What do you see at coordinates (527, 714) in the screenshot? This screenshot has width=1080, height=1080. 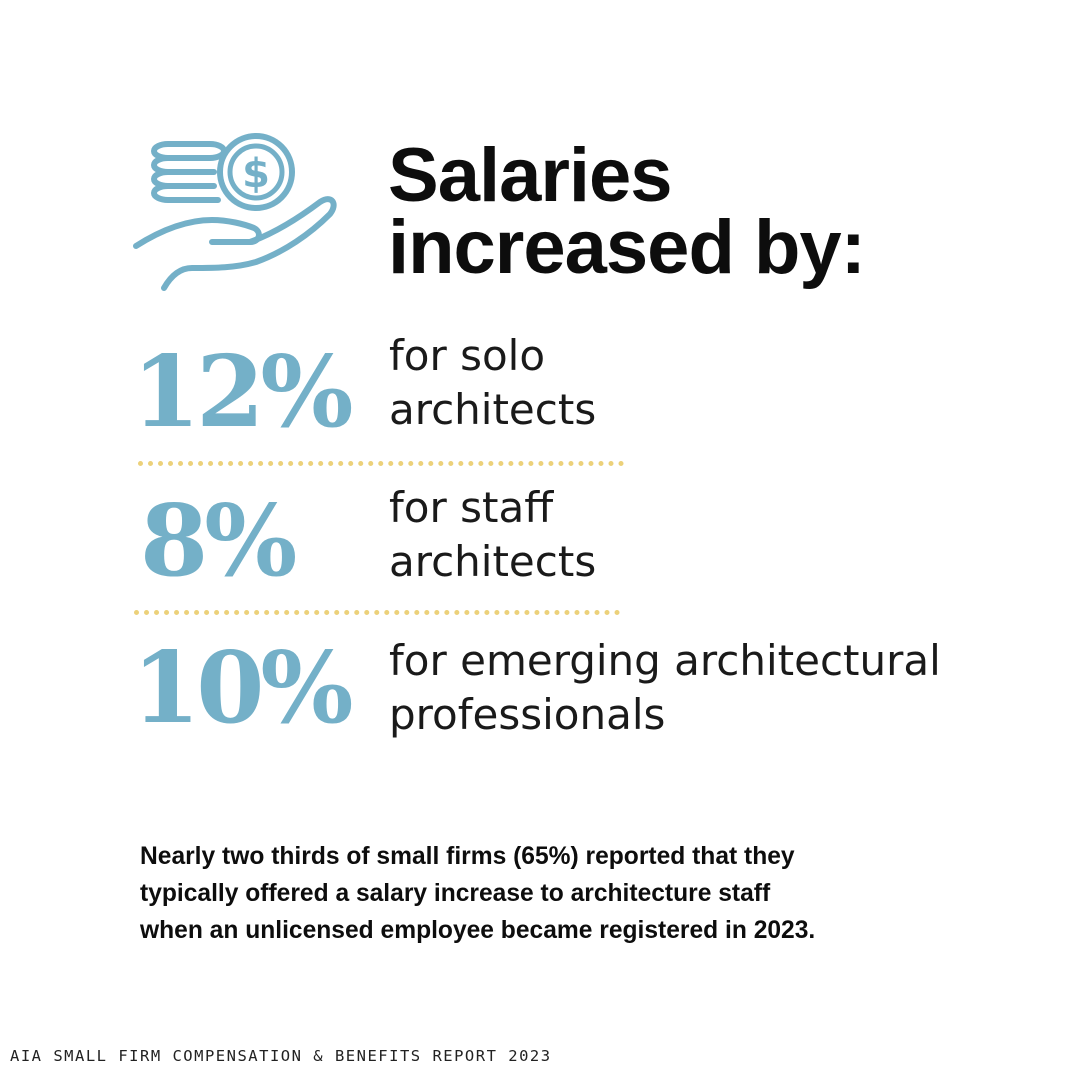 I see `stat-description-line-2: professionals` at bounding box center [527, 714].